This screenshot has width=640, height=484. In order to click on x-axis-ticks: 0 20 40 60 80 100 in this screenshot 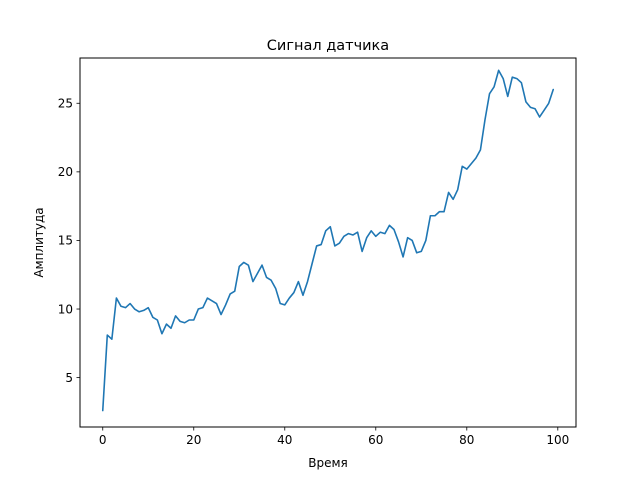, I will do `click(334, 437)`.